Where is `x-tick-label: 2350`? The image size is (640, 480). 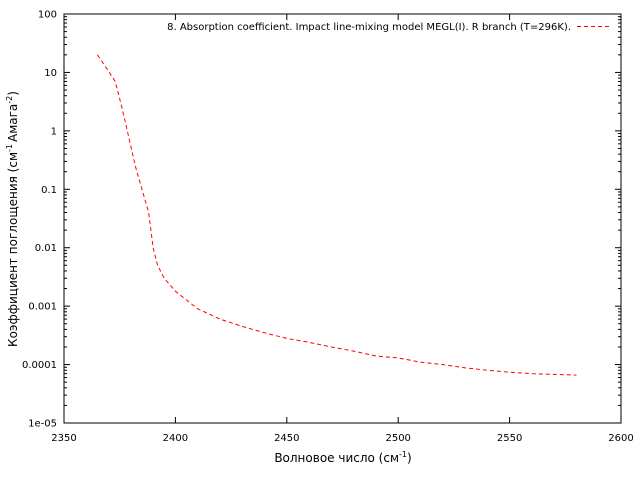
x-tick-label: 2350 is located at coordinates (63, 438).